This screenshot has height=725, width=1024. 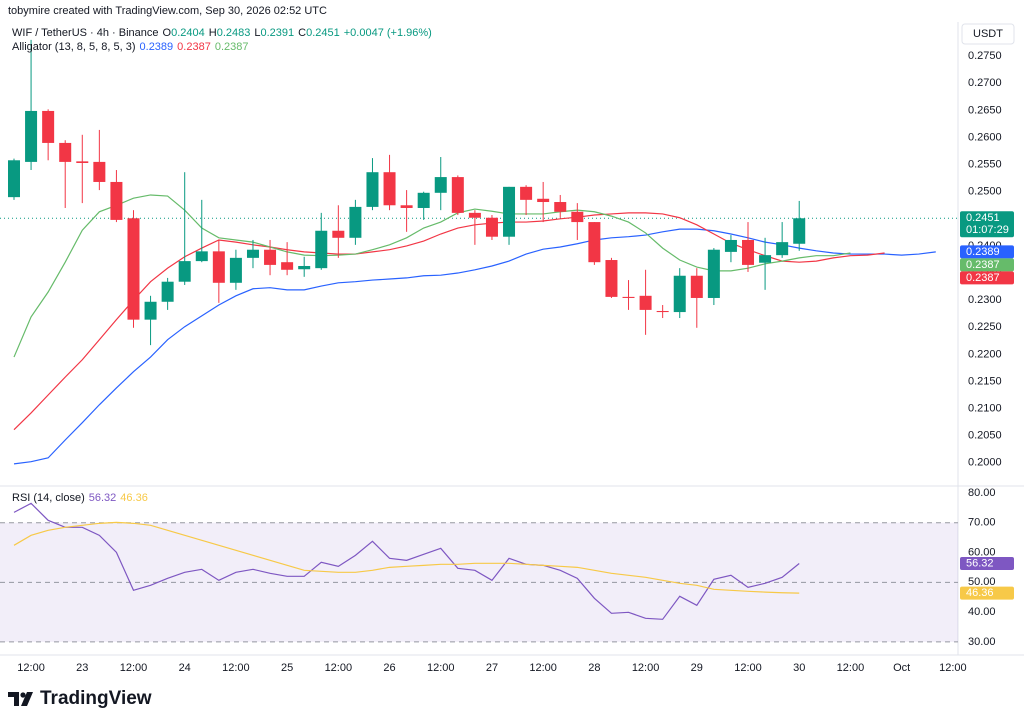 What do you see at coordinates (96, 698) in the screenshot?
I see `logo-text: TradingView` at bounding box center [96, 698].